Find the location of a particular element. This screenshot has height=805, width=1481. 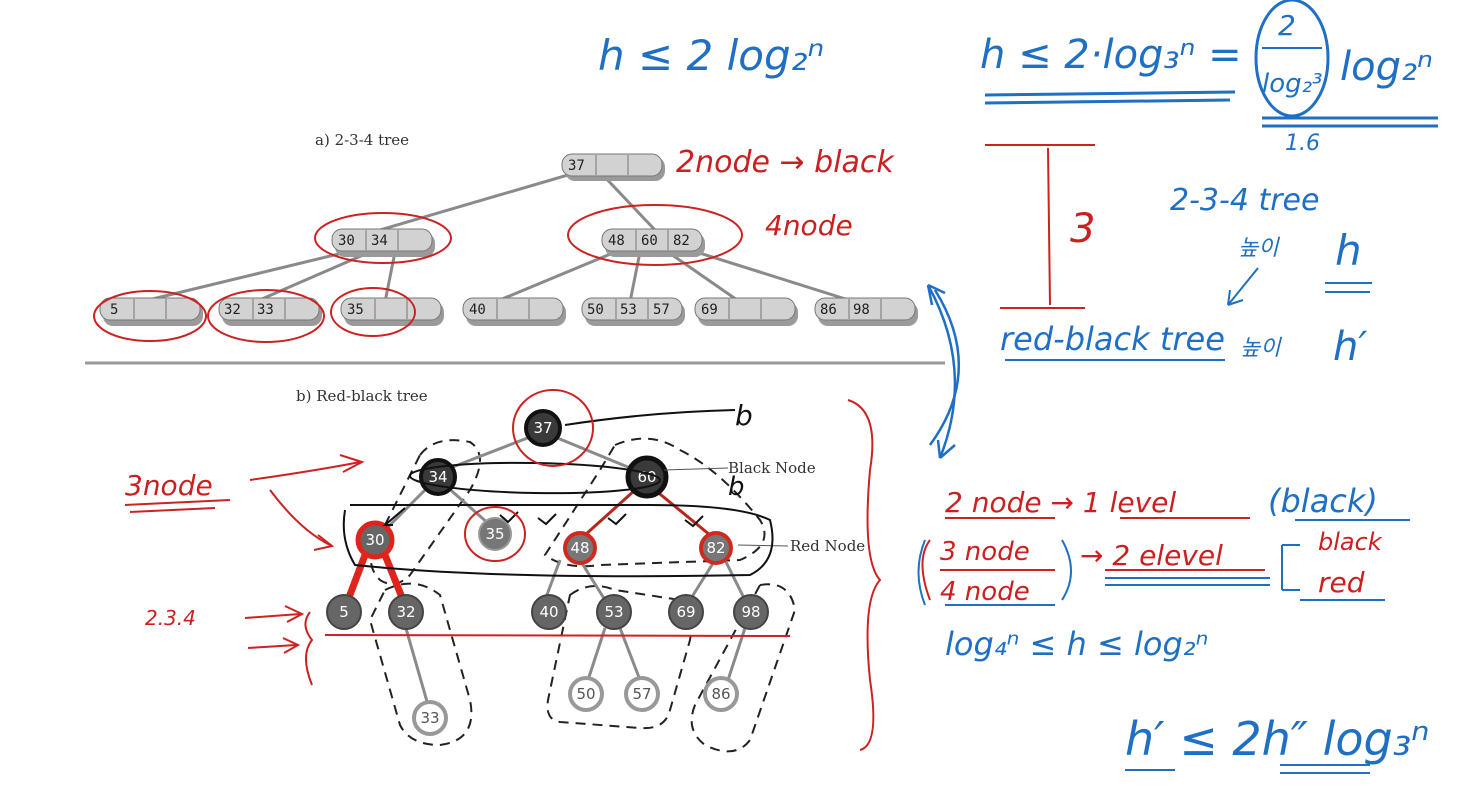

tree234-key: 34 is located at coordinates (379, 241).